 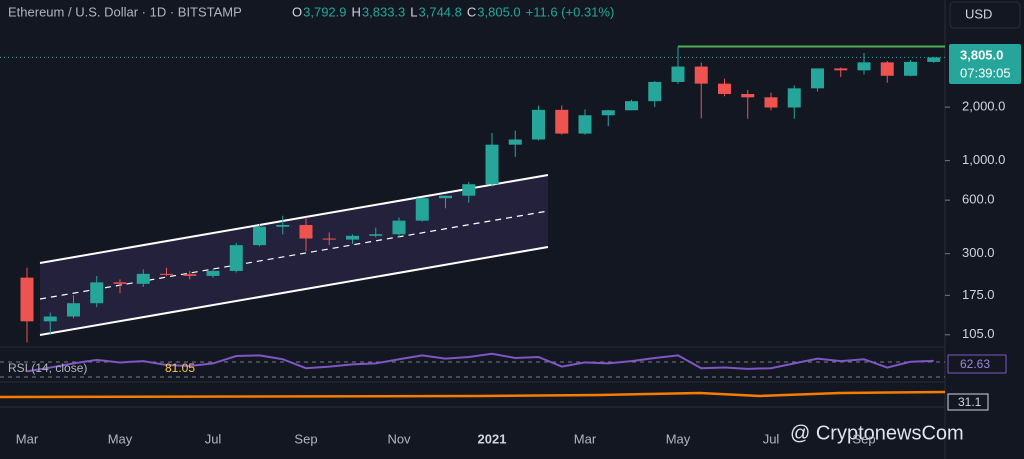 What do you see at coordinates (480, 362) in the screenshot?
I see `rsi-line` at bounding box center [480, 362].